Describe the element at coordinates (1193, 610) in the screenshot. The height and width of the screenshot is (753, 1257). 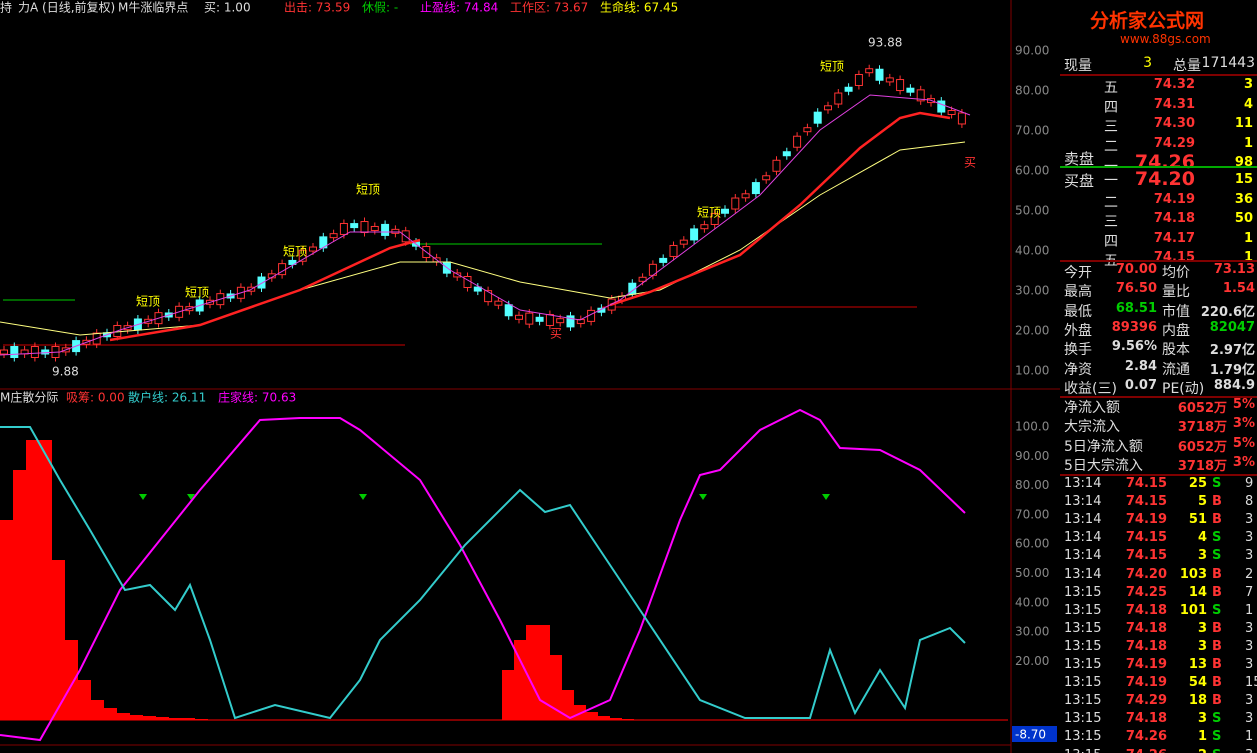
I see `volume: 101` at that location.